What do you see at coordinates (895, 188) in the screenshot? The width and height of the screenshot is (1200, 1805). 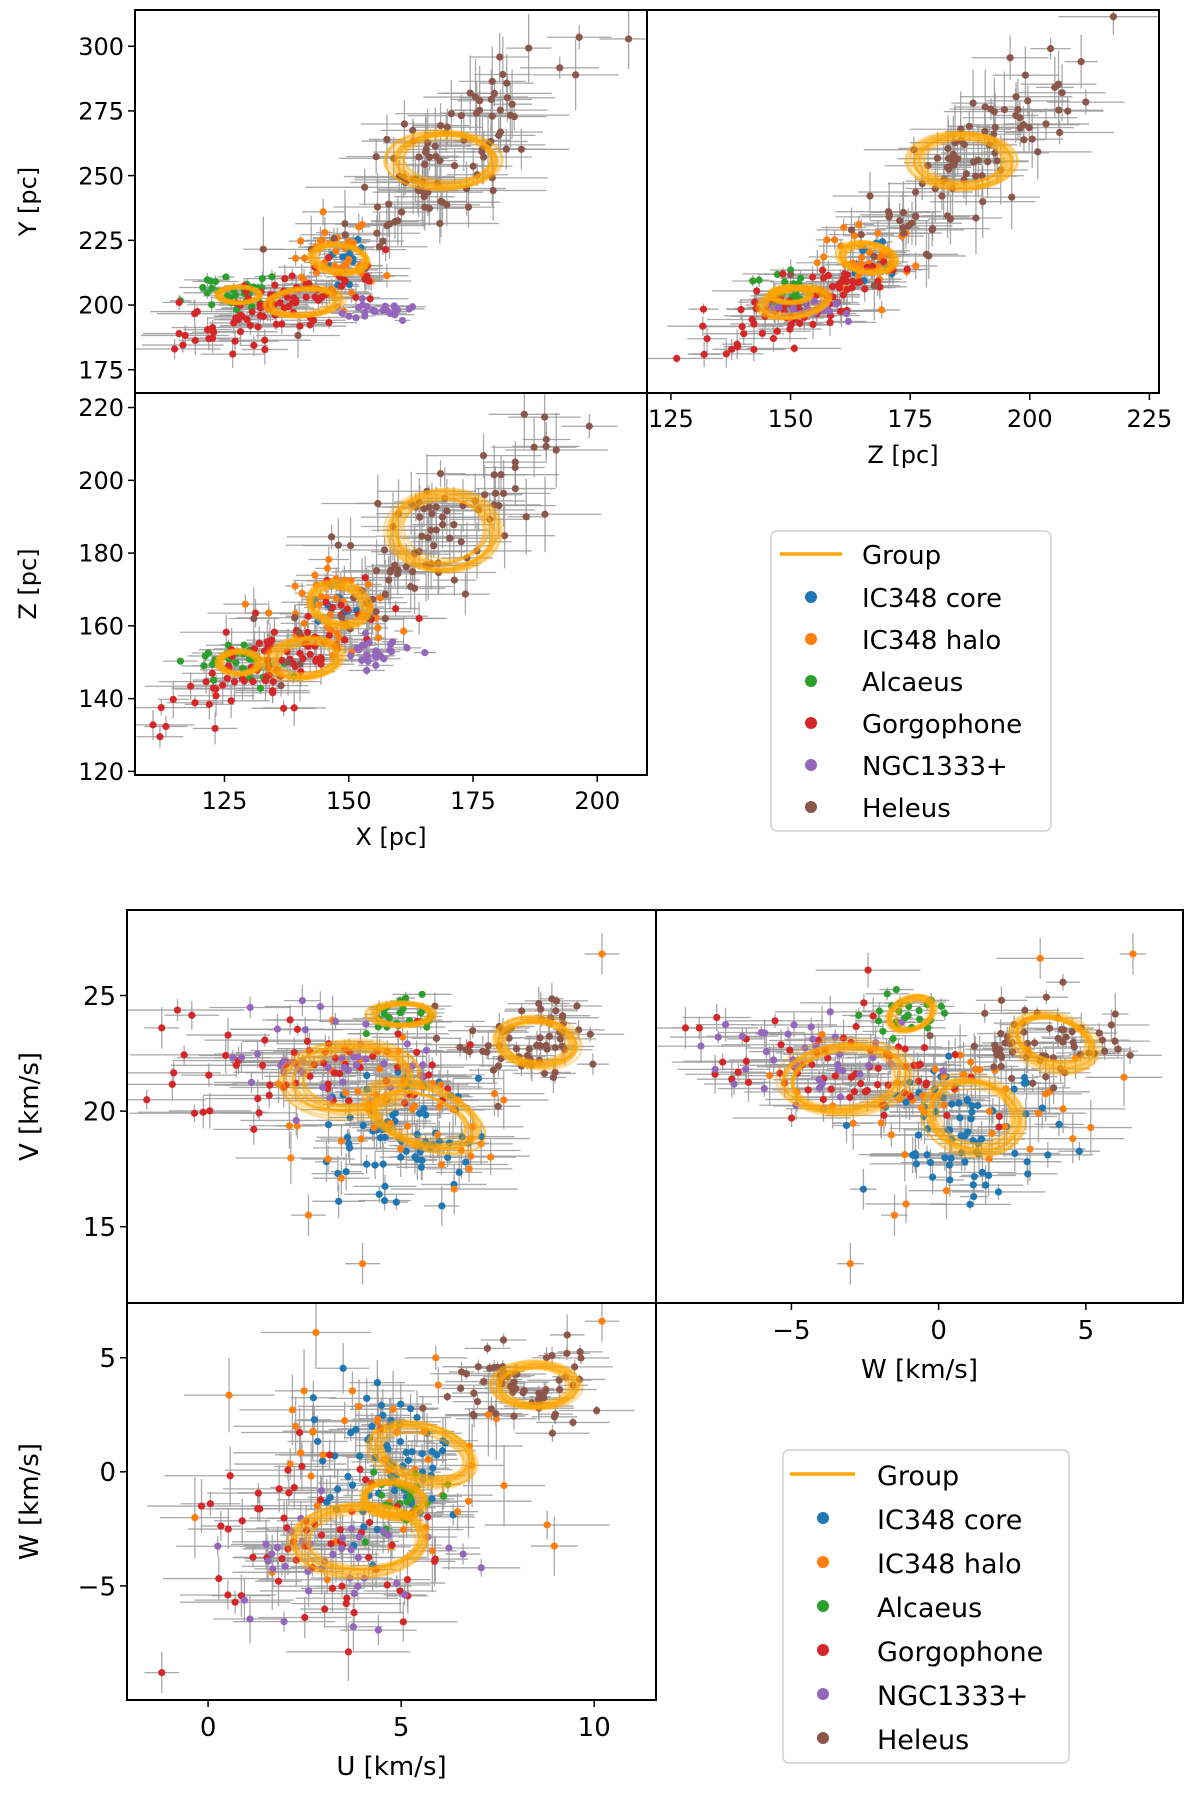 I see `scatter-points` at bounding box center [895, 188].